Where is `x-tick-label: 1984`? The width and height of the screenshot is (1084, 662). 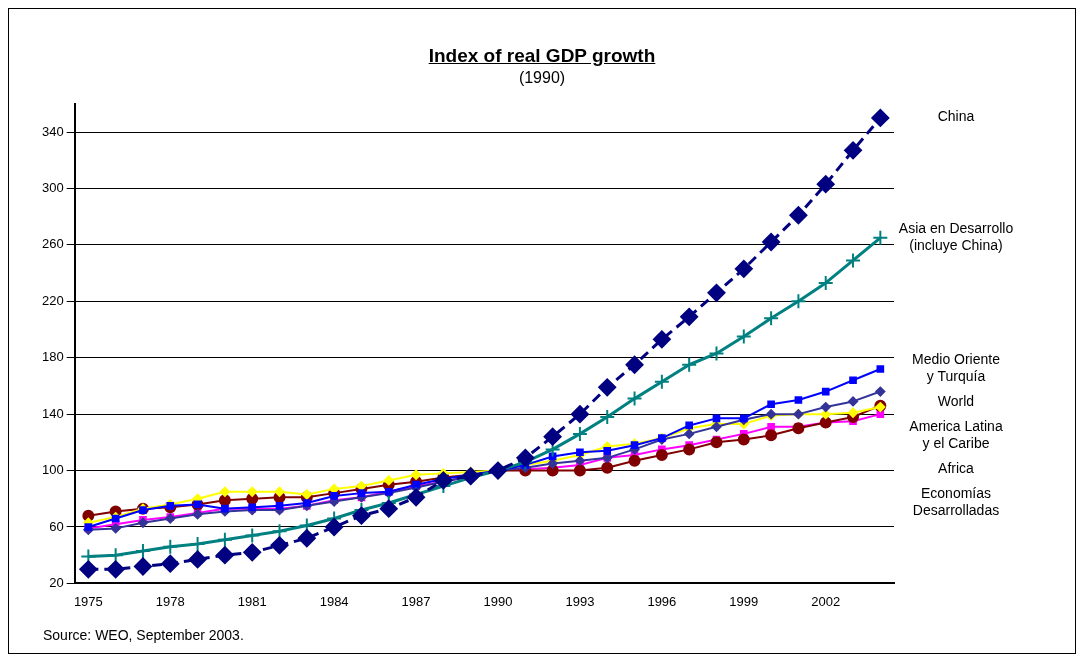 x-tick-label: 1984 is located at coordinates (334, 601).